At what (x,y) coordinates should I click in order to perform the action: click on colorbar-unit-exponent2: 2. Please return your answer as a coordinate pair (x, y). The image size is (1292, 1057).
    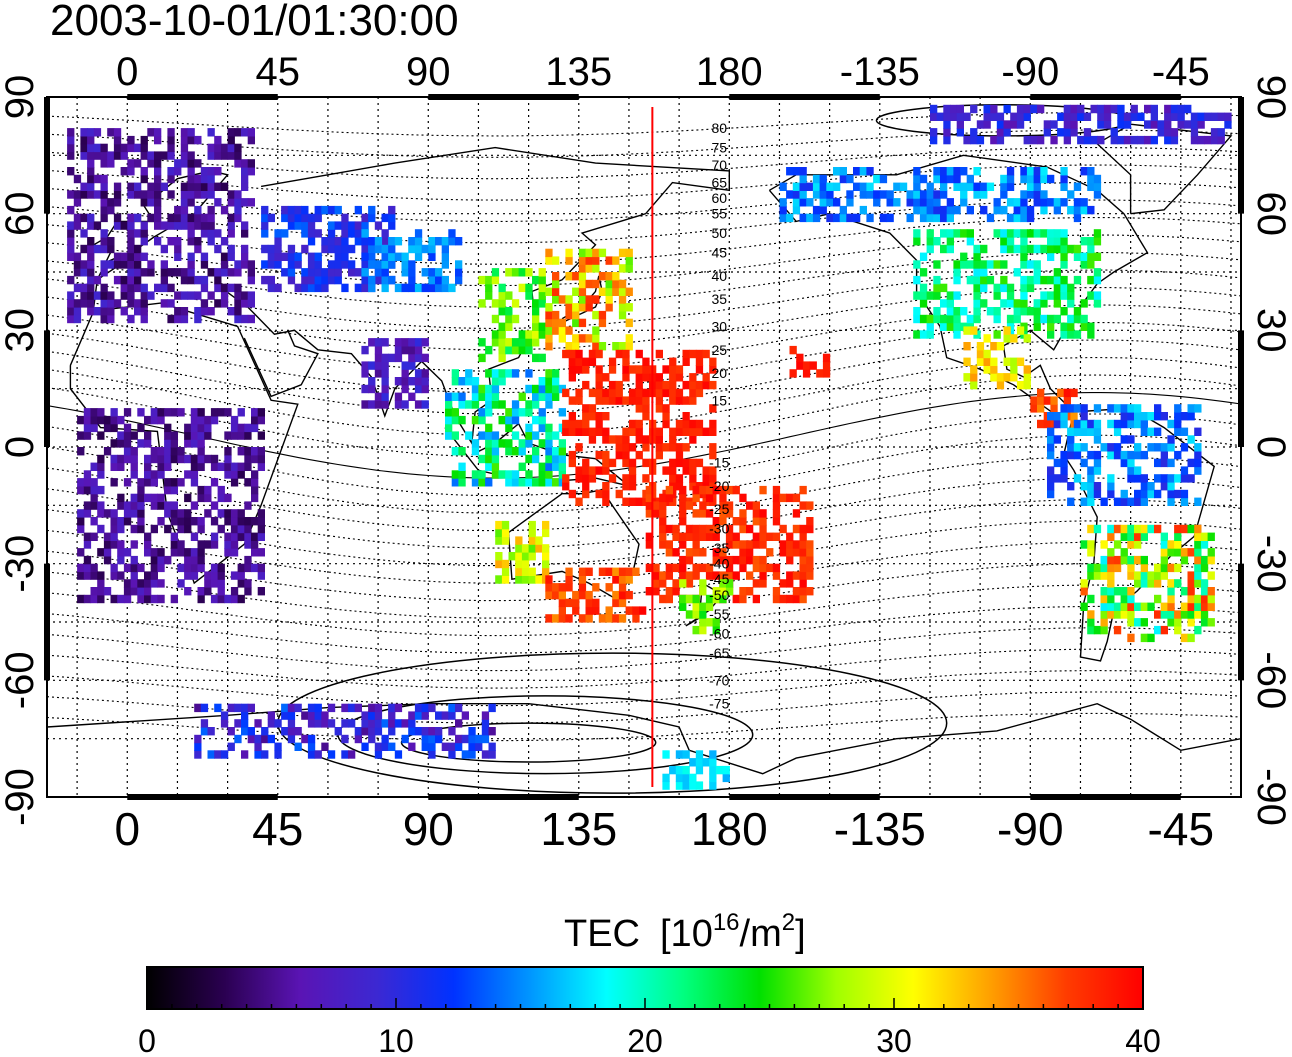
    Looking at the image, I should click on (788, 922).